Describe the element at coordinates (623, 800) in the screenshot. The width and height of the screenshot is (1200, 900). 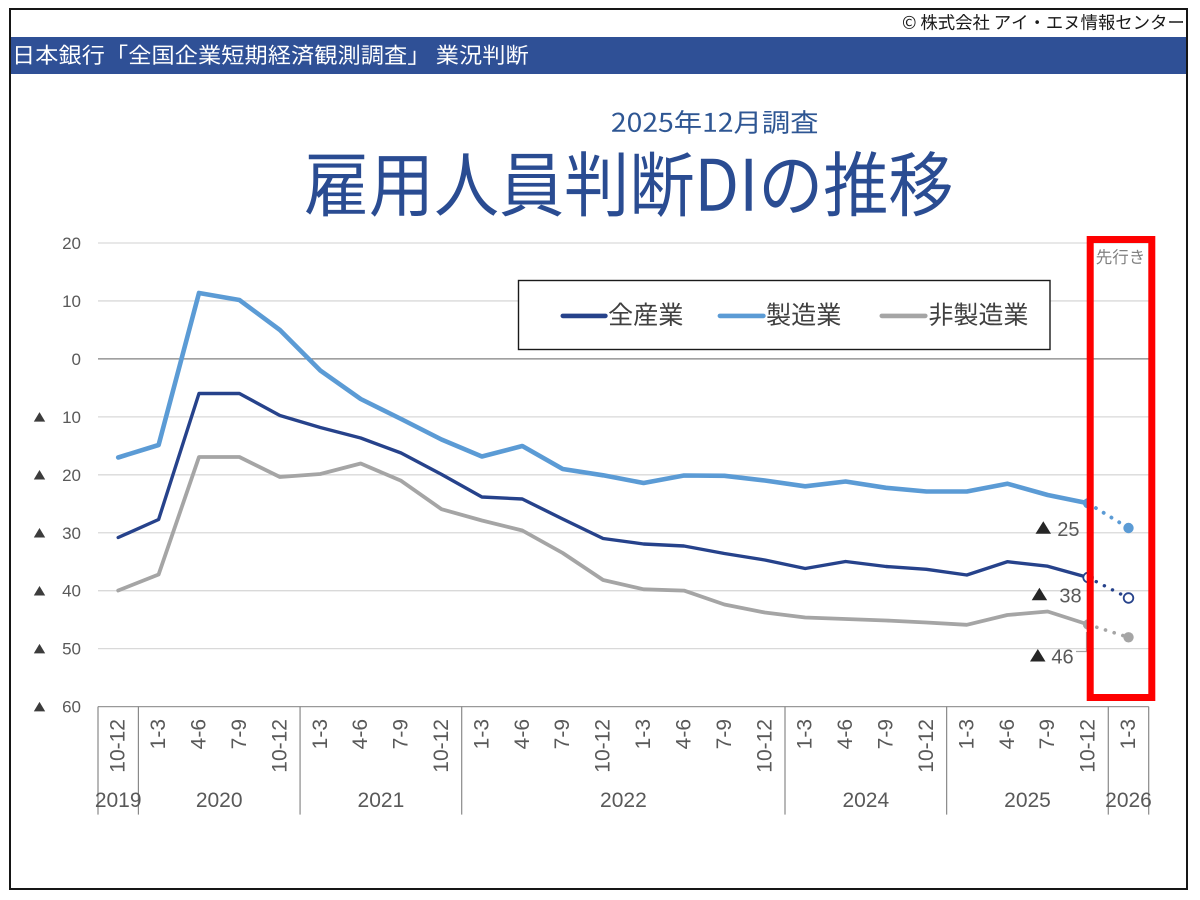
I see `svg-text: 2022` at that location.